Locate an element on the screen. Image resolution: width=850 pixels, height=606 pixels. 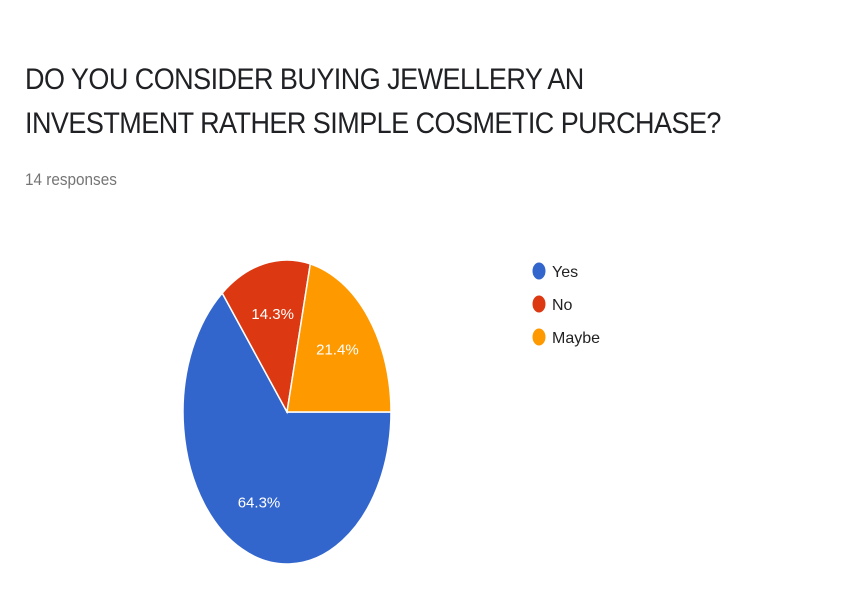
legend: Yes No Maybe is located at coordinates (566, 304).